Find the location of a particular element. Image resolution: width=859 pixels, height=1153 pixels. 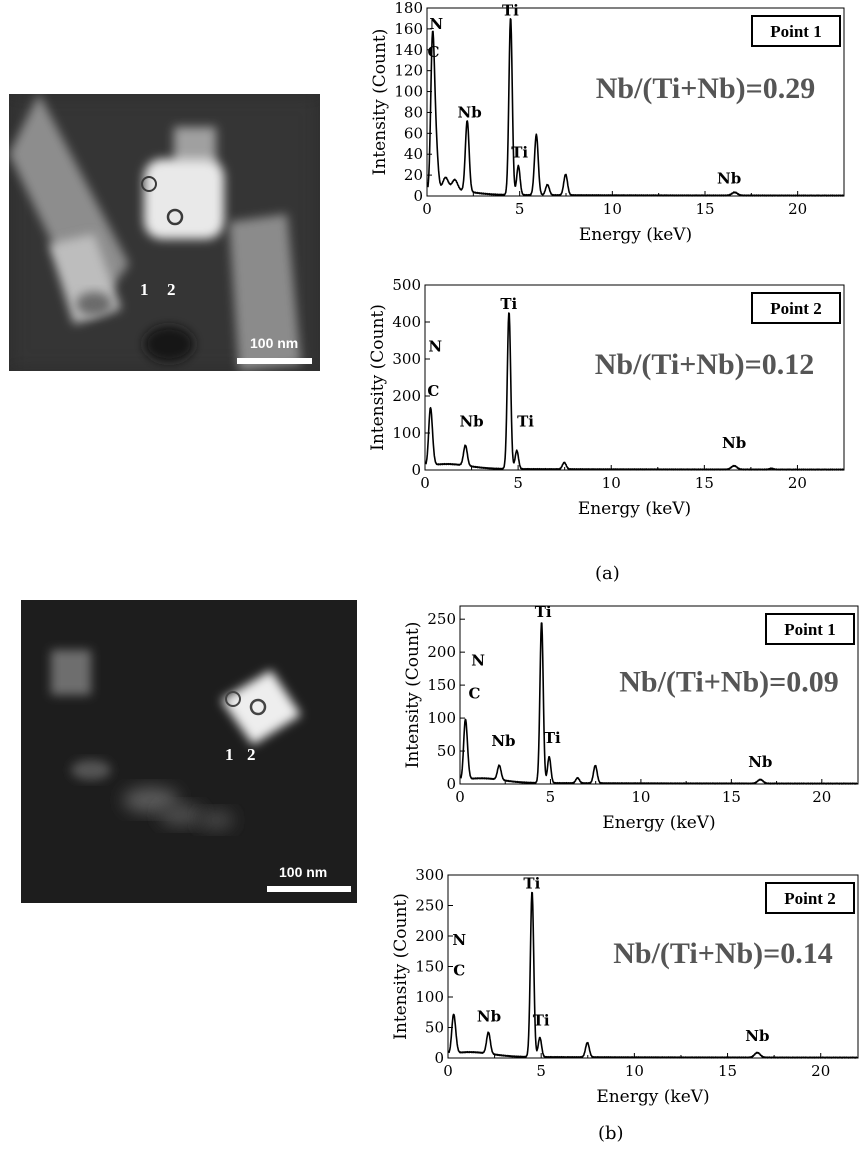

panel-label-a: (a) is located at coordinates (607, 573).